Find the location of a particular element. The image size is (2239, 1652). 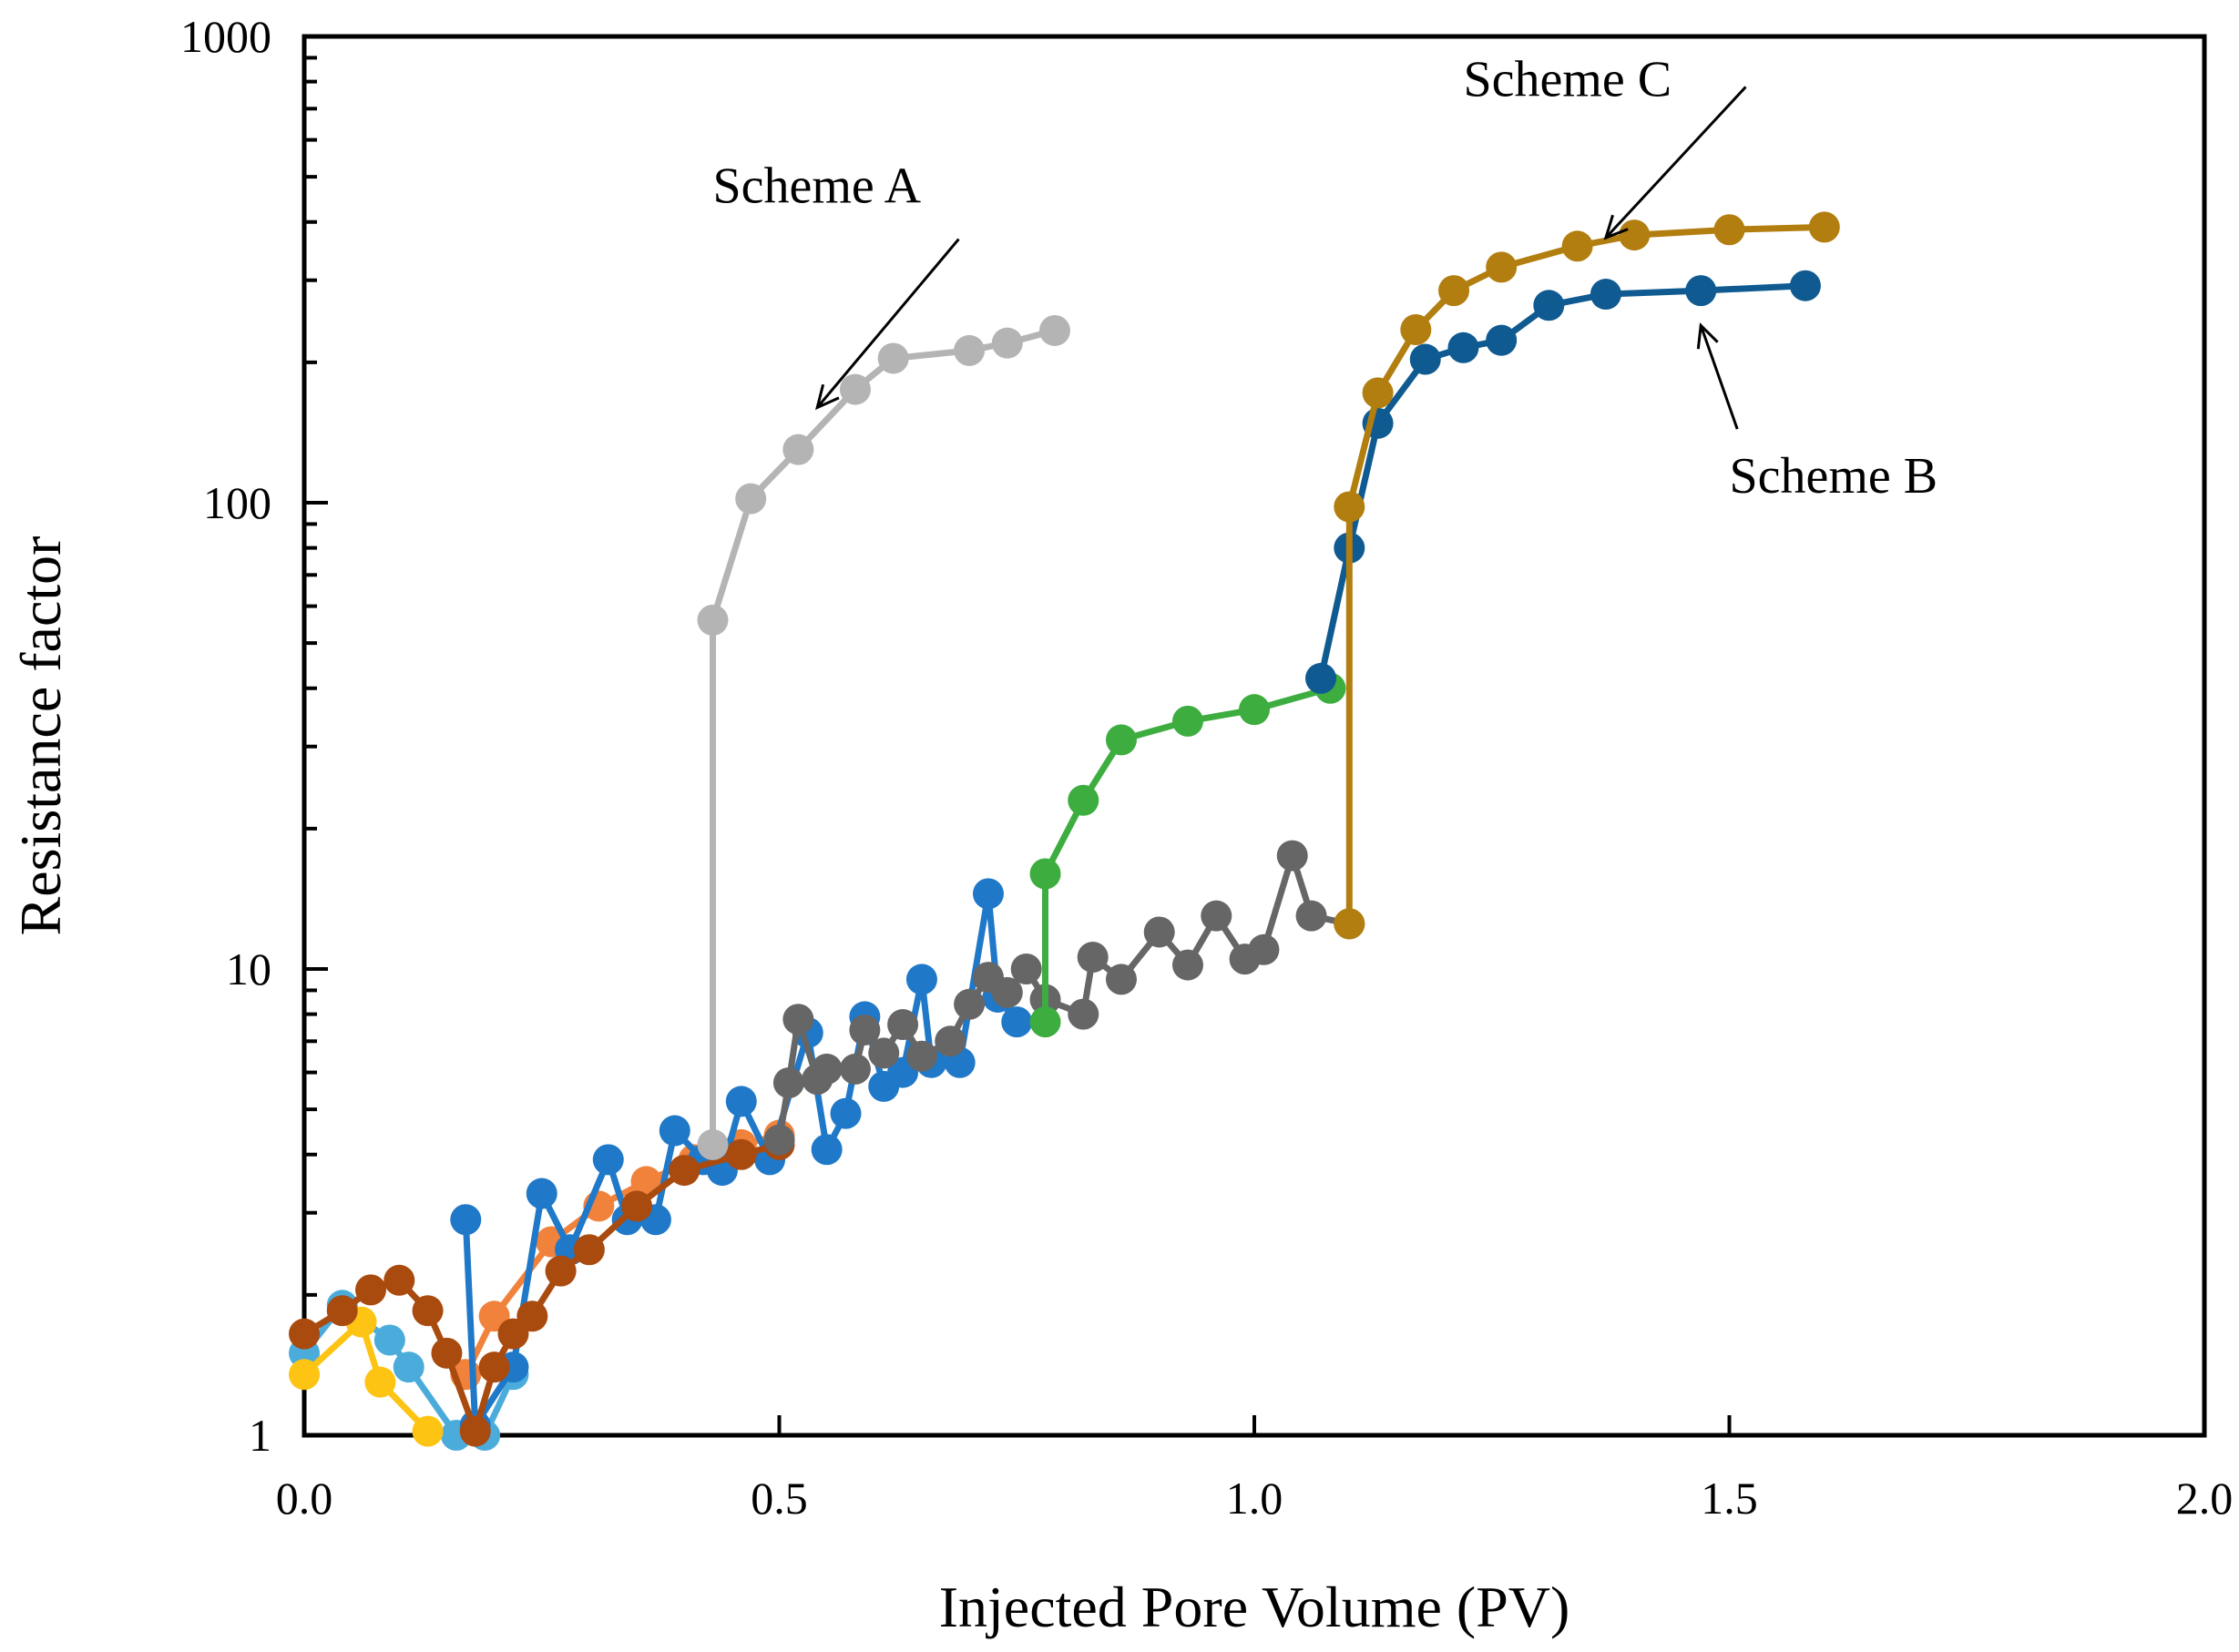

series-scheme-a is located at coordinates (883, 737).